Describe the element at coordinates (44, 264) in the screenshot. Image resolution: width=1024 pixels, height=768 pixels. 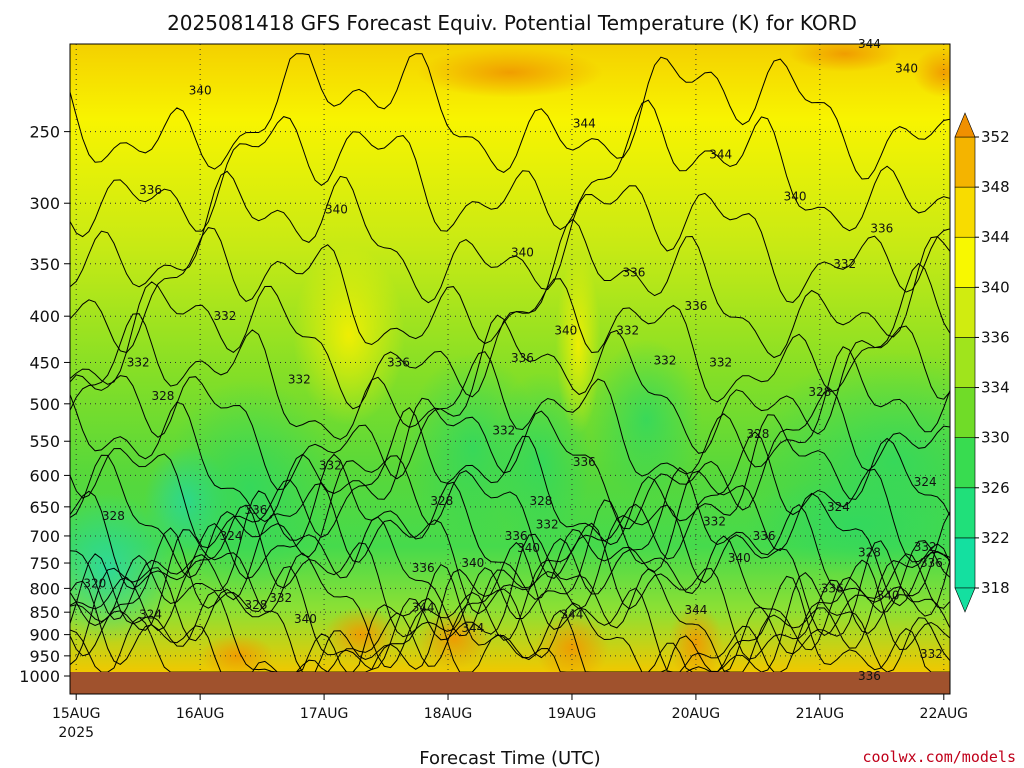
I see `y-tick-label: 350` at that location.